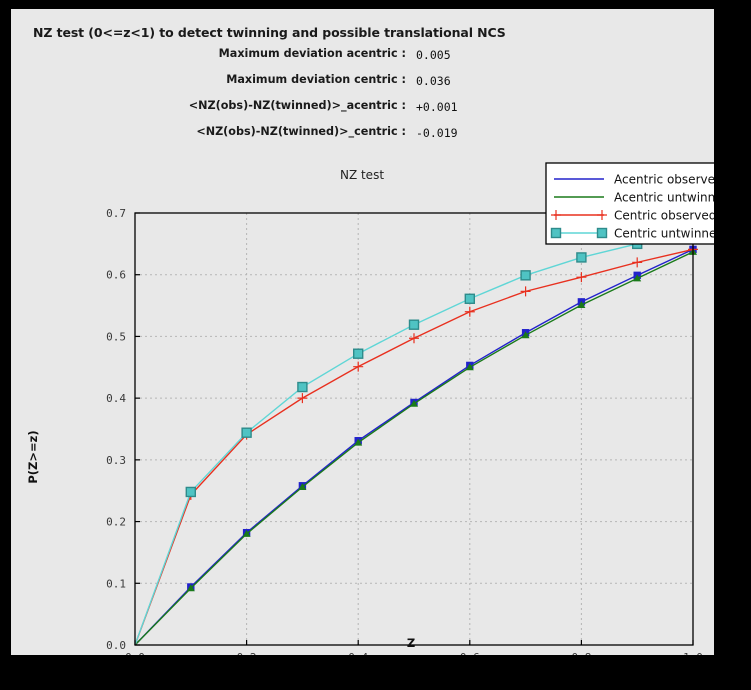 The width and height of the screenshot is (751, 690). I want to click on statistic-value: 0.005, so click(433, 55).